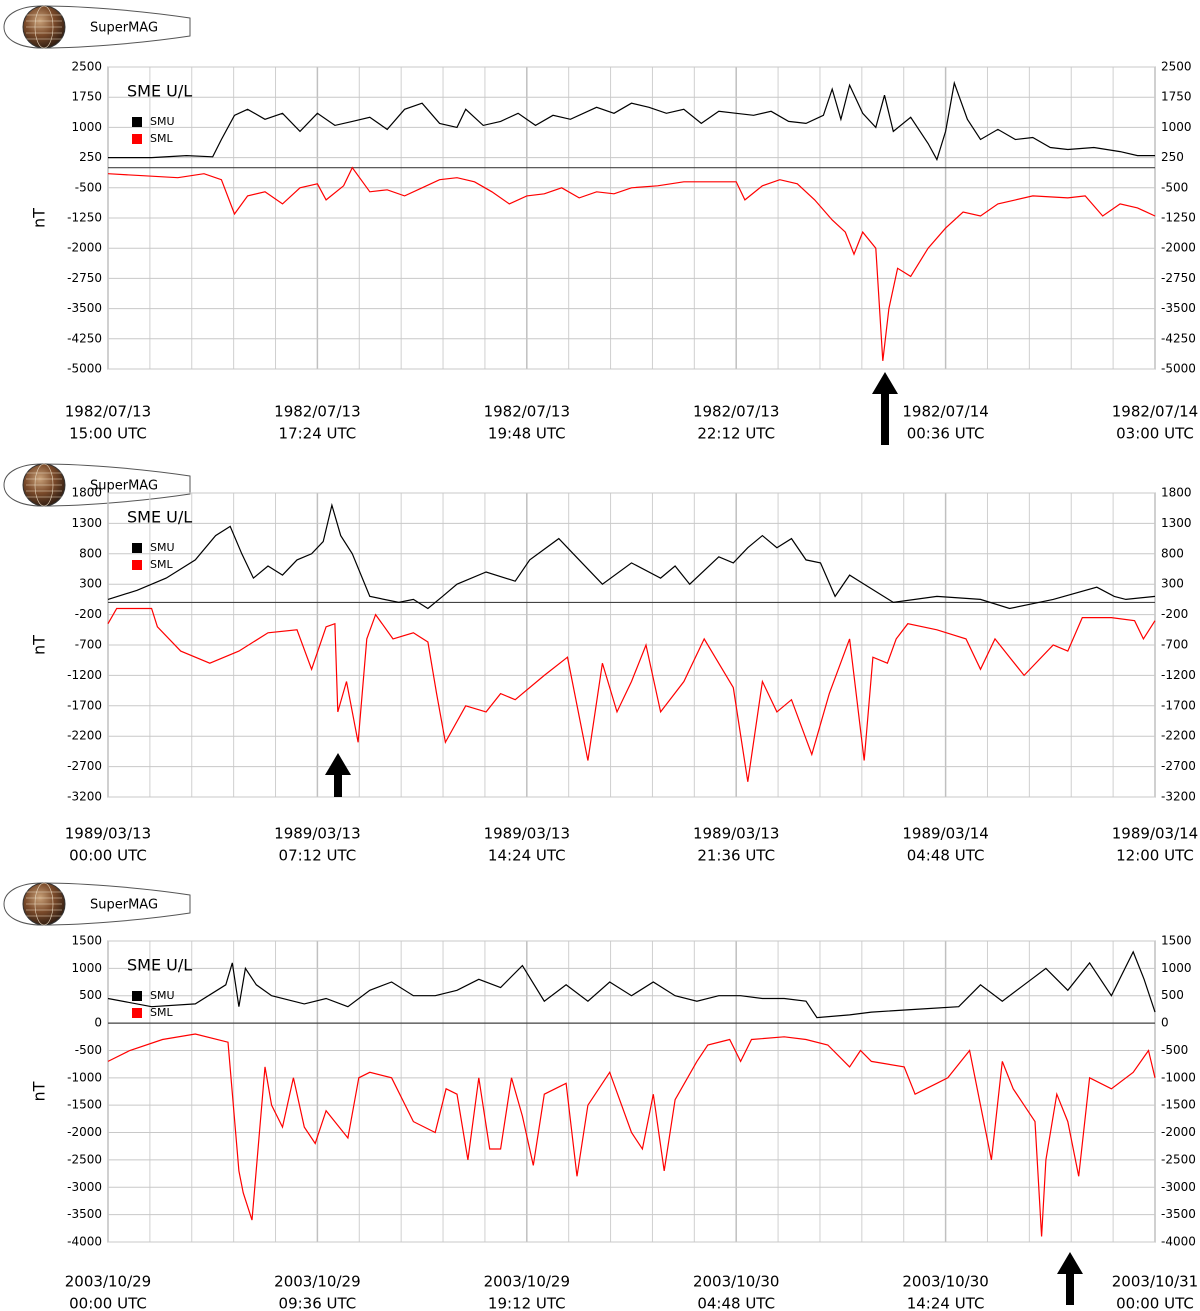 Image resolution: width=1200 pixels, height=1311 pixels. What do you see at coordinates (1178, 218) in the screenshot?
I see `y-tick-label-right: -1250` at bounding box center [1178, 218].